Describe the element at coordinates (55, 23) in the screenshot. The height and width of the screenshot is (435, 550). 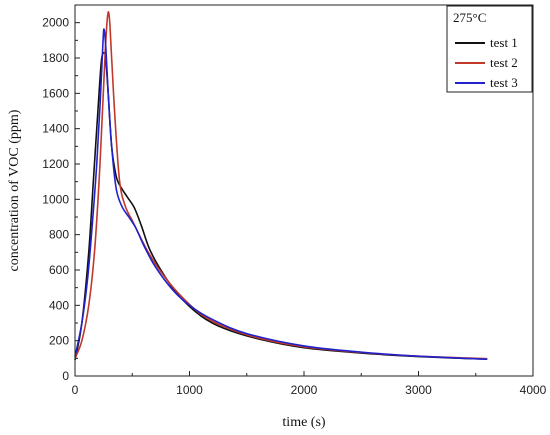
I see `y-tick-label: 2000` at that location.